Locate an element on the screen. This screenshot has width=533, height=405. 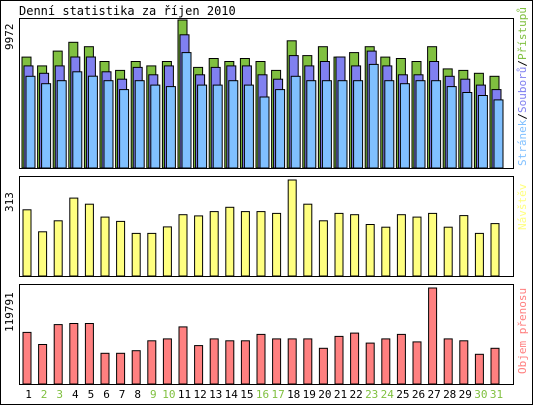
day-label: 12 is located at coordinates (199, 394).